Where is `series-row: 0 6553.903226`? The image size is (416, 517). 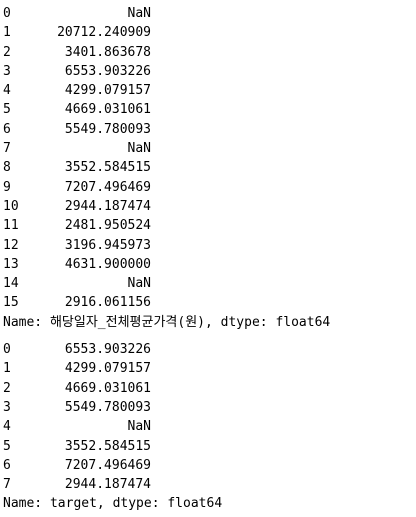 series-row: 0 6553.903226 is located at coordinates (205, 349).